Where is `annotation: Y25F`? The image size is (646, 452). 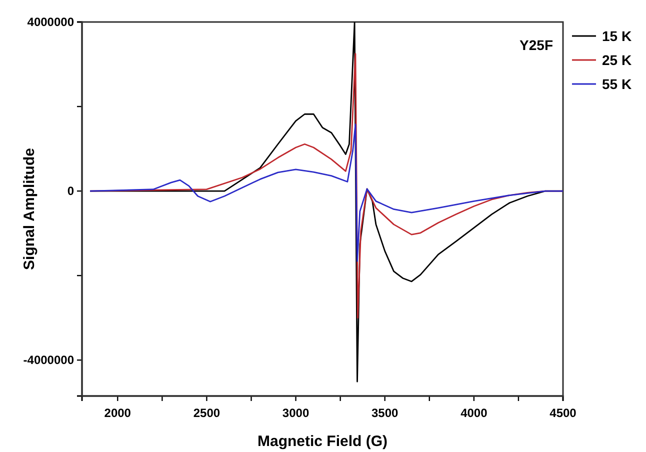 annotation: Y25F is located at coordinates (537, 45).